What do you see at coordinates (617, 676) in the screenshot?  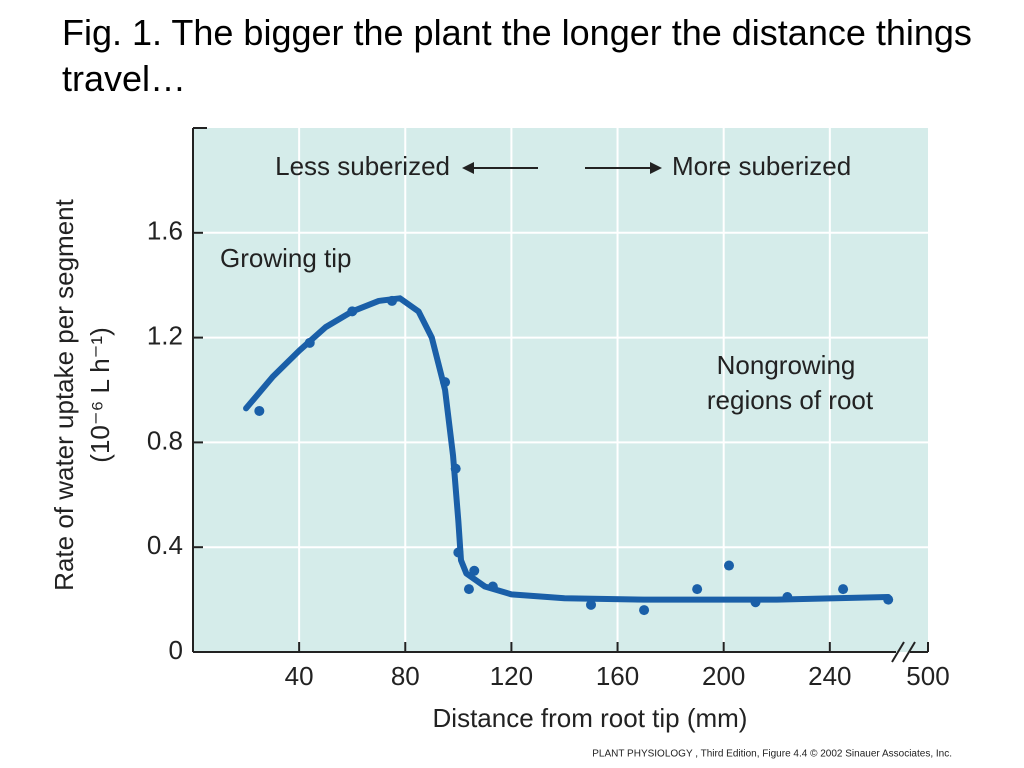 I see `x-tick-label: 160` at bounding box center [617, 676].